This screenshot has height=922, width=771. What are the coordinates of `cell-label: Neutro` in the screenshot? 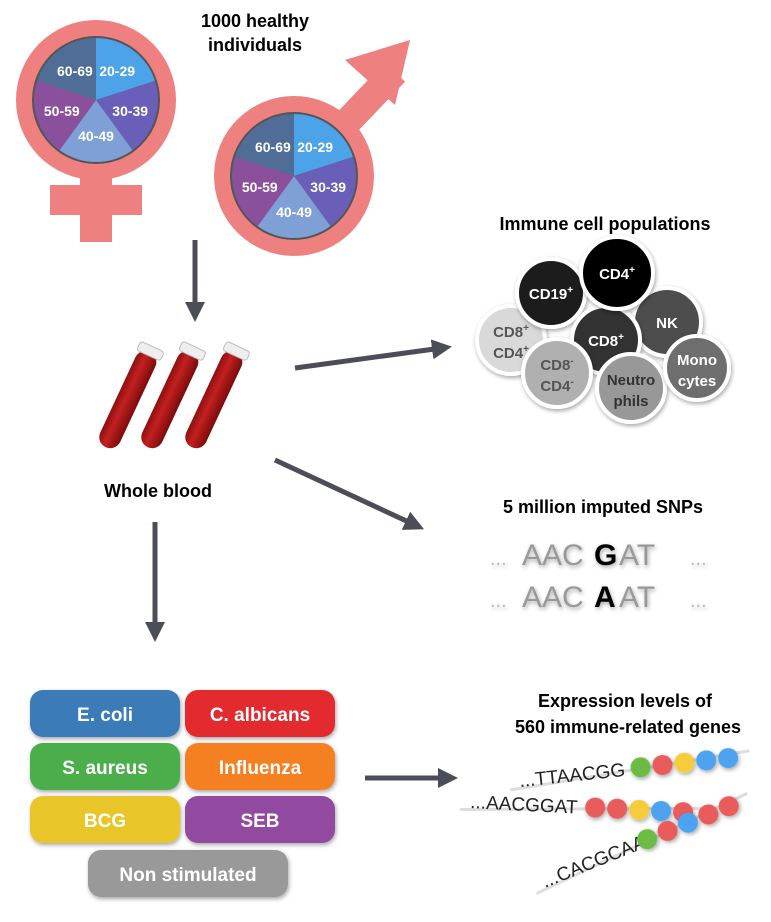 It's located at (631, 380).